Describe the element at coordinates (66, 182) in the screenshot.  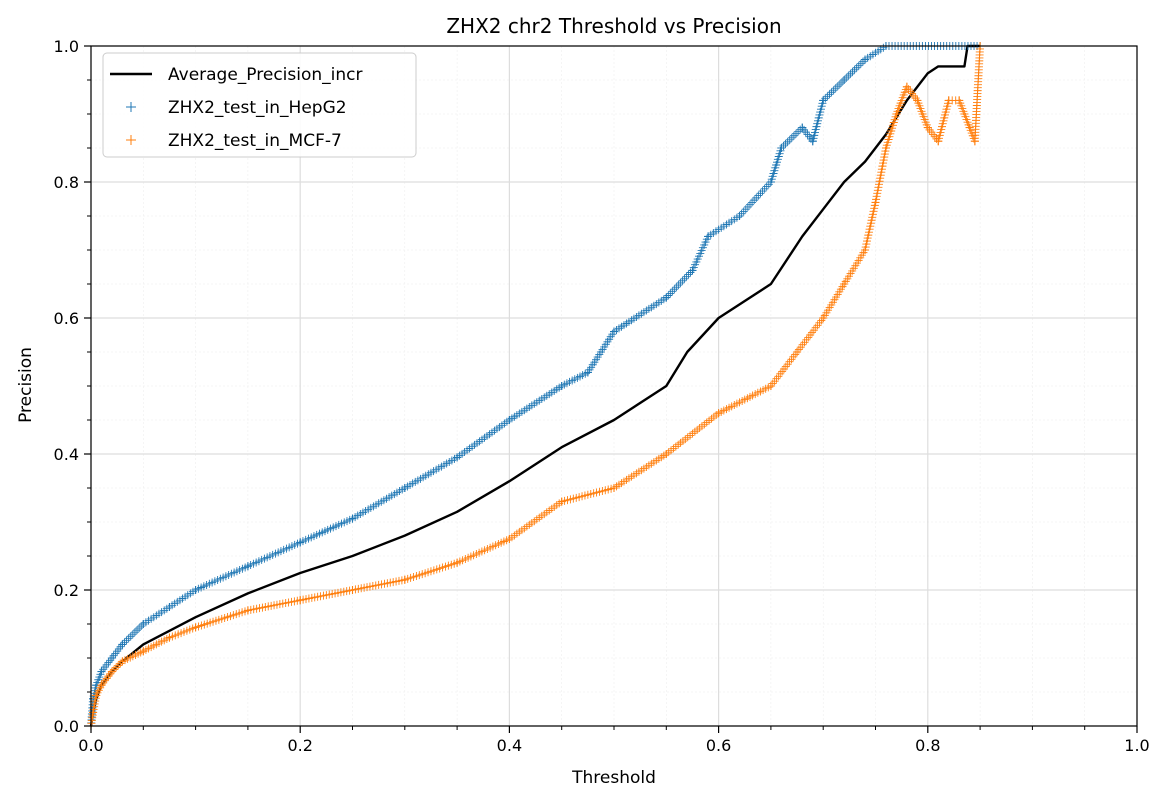
I see `y-tick-label: 0.8` at that location.